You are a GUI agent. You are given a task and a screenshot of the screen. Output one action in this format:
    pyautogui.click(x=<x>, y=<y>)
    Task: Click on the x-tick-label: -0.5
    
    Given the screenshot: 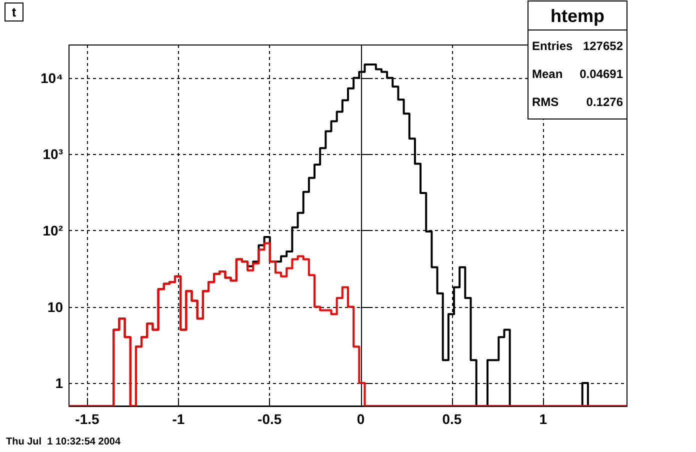 What is the action you would take?
    pyautogui.click(x=270, y=419)
    